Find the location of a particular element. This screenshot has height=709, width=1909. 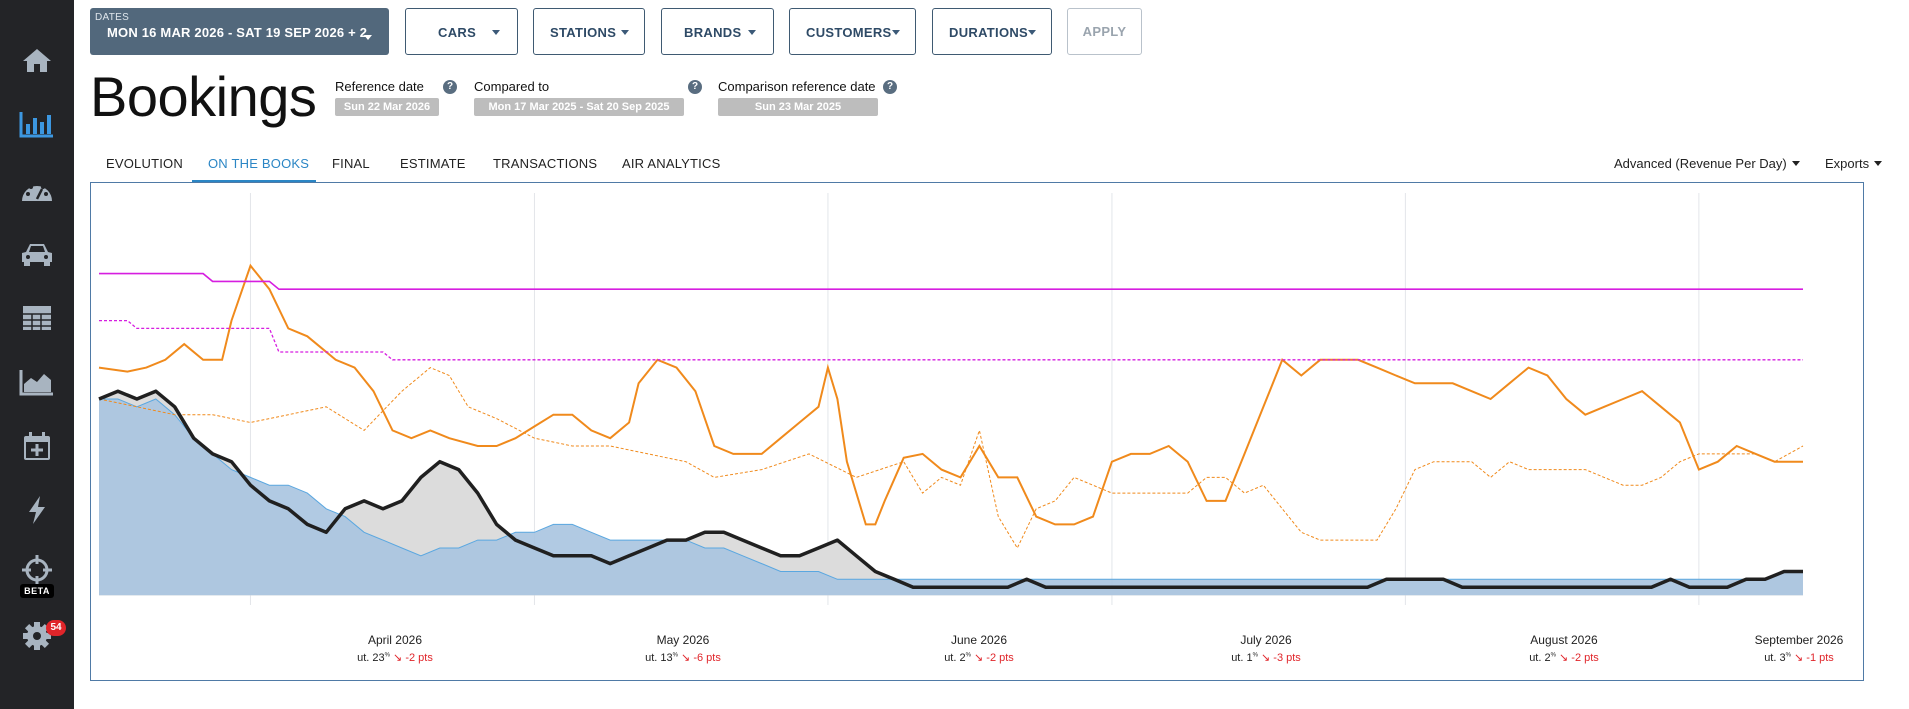

customers-filter-label: CUSTOMERS is located at coordinates (849, 32).